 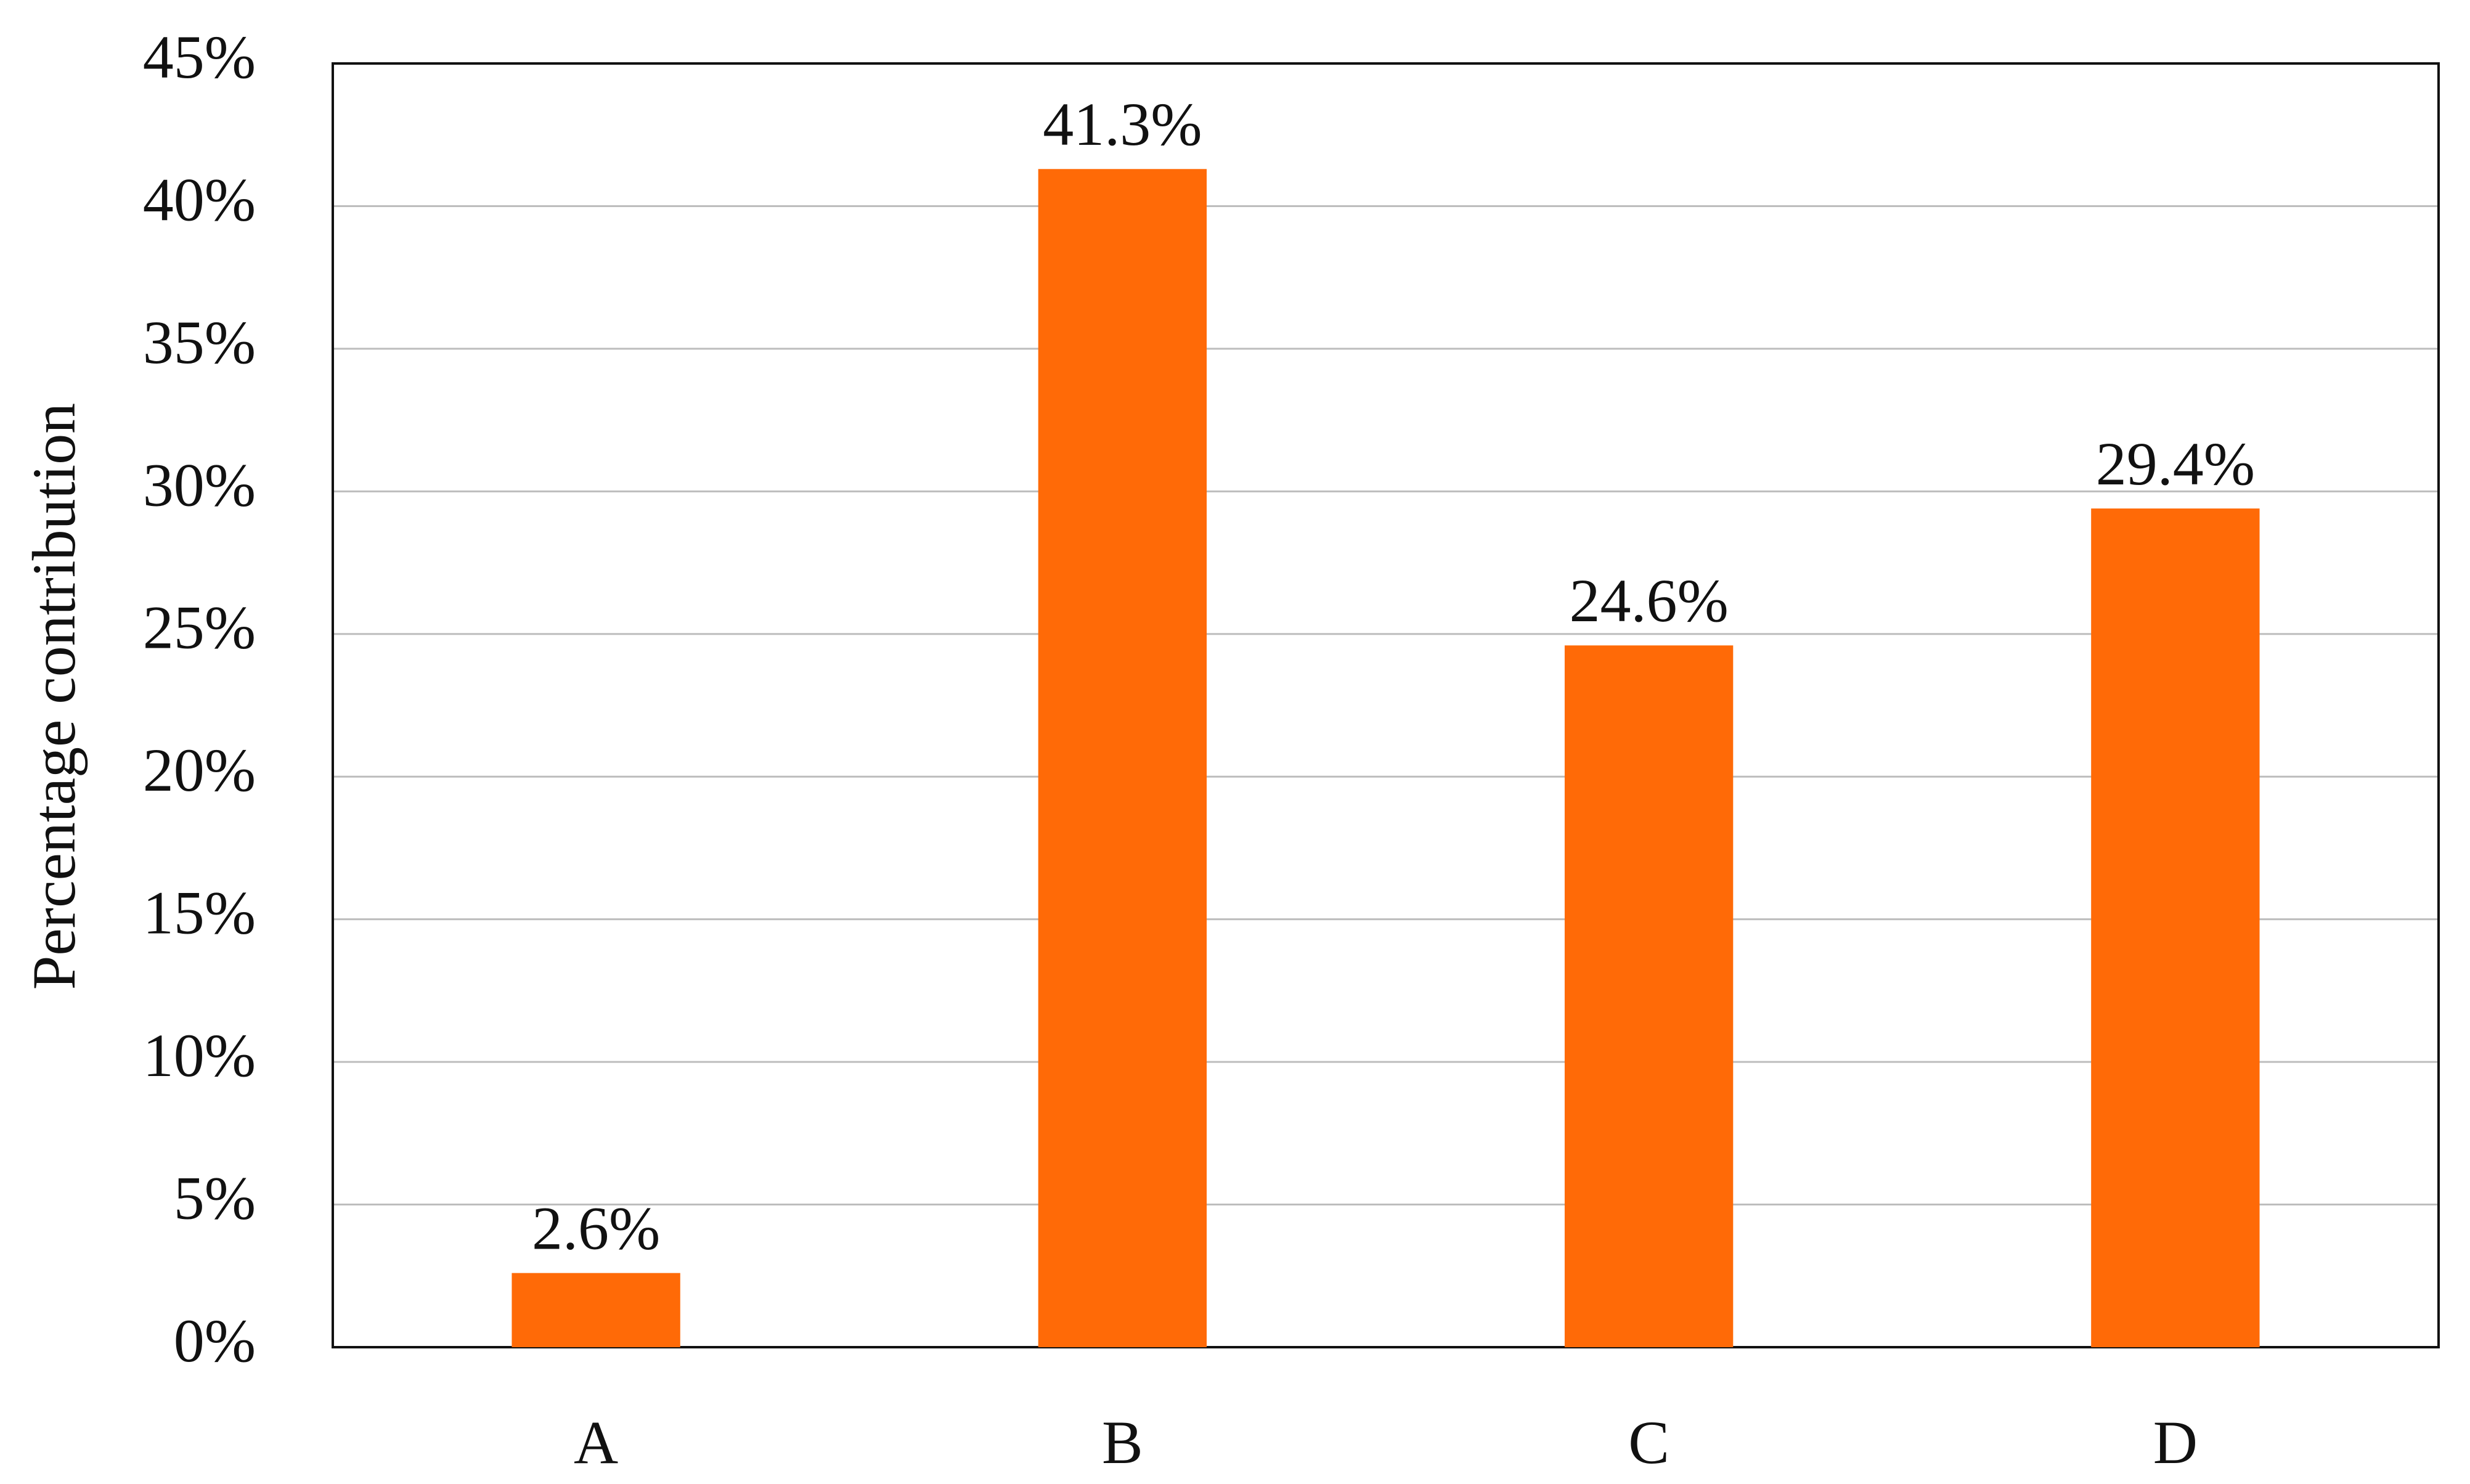 I want to click on y-tick-label: 35%, so click(x=199, y=342).